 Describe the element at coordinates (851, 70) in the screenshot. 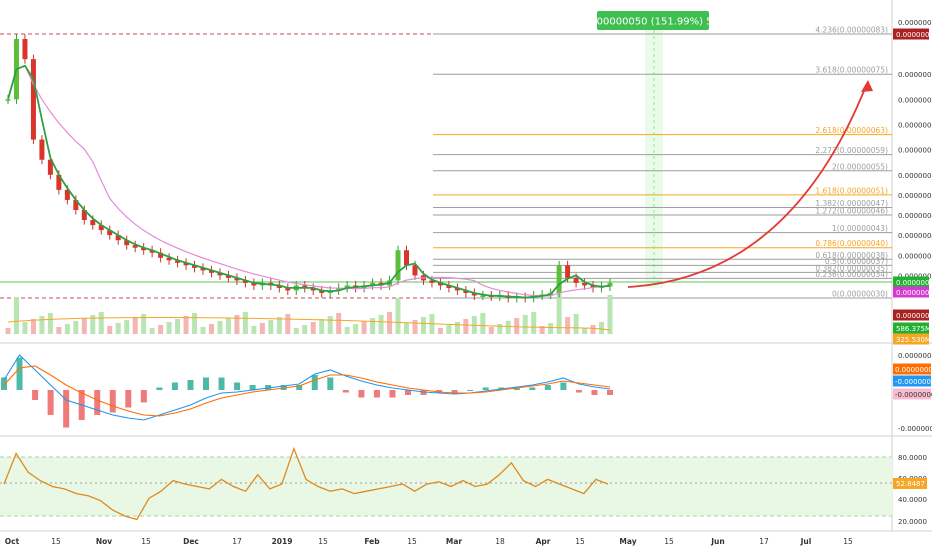

I see `fib-label: 3.618(0.00000075)` at that location.